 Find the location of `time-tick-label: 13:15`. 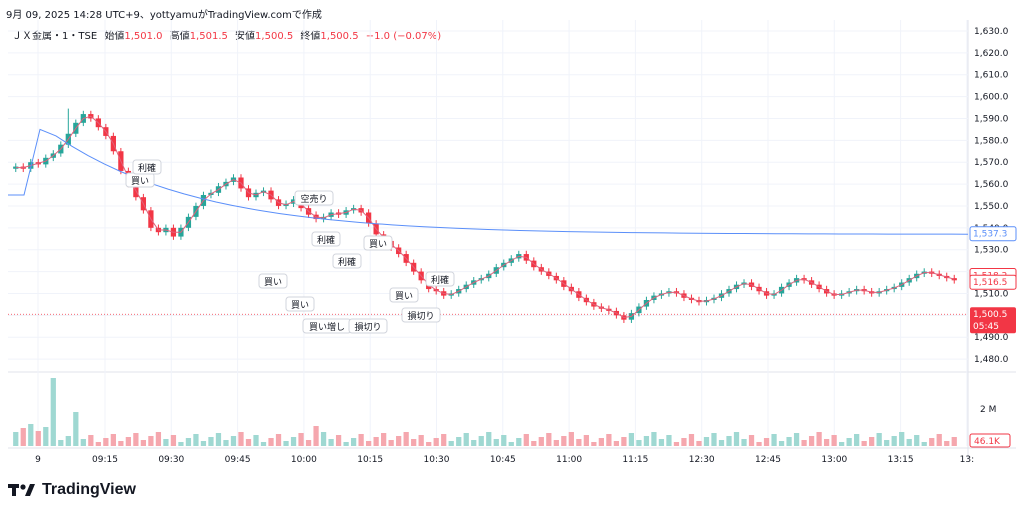

time-tick-label: 13:15 is located at coordinates (901, 460).